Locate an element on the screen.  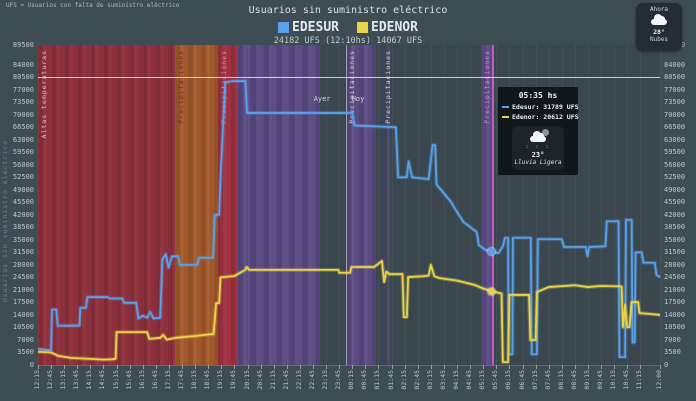
x-tick-label: 04:15 is located at coordinates (456, 380).